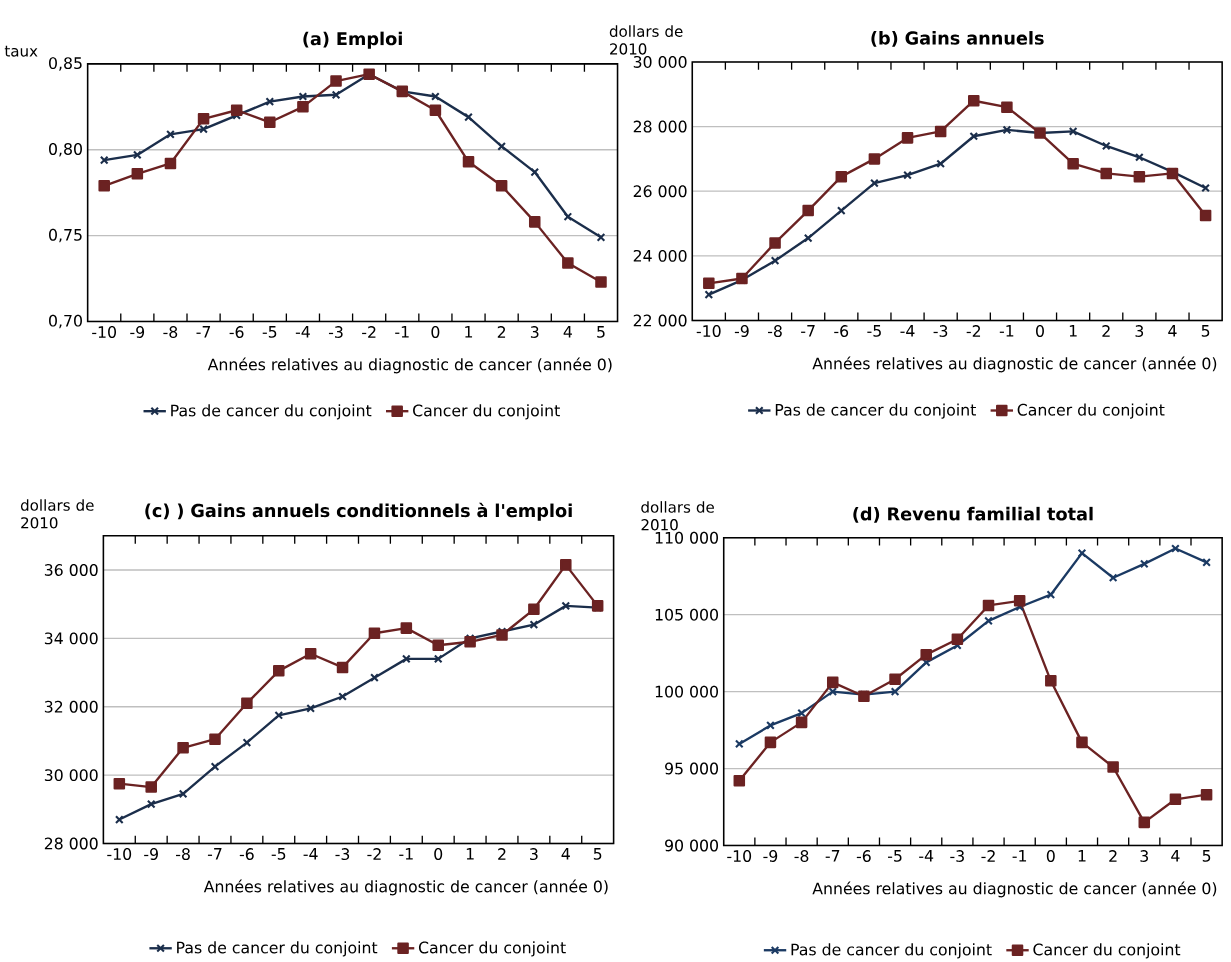 Image resolution: width=1231 pixels, height=962 pixels. I want to click on y-tick-label: 34 000, so click(71, 638).